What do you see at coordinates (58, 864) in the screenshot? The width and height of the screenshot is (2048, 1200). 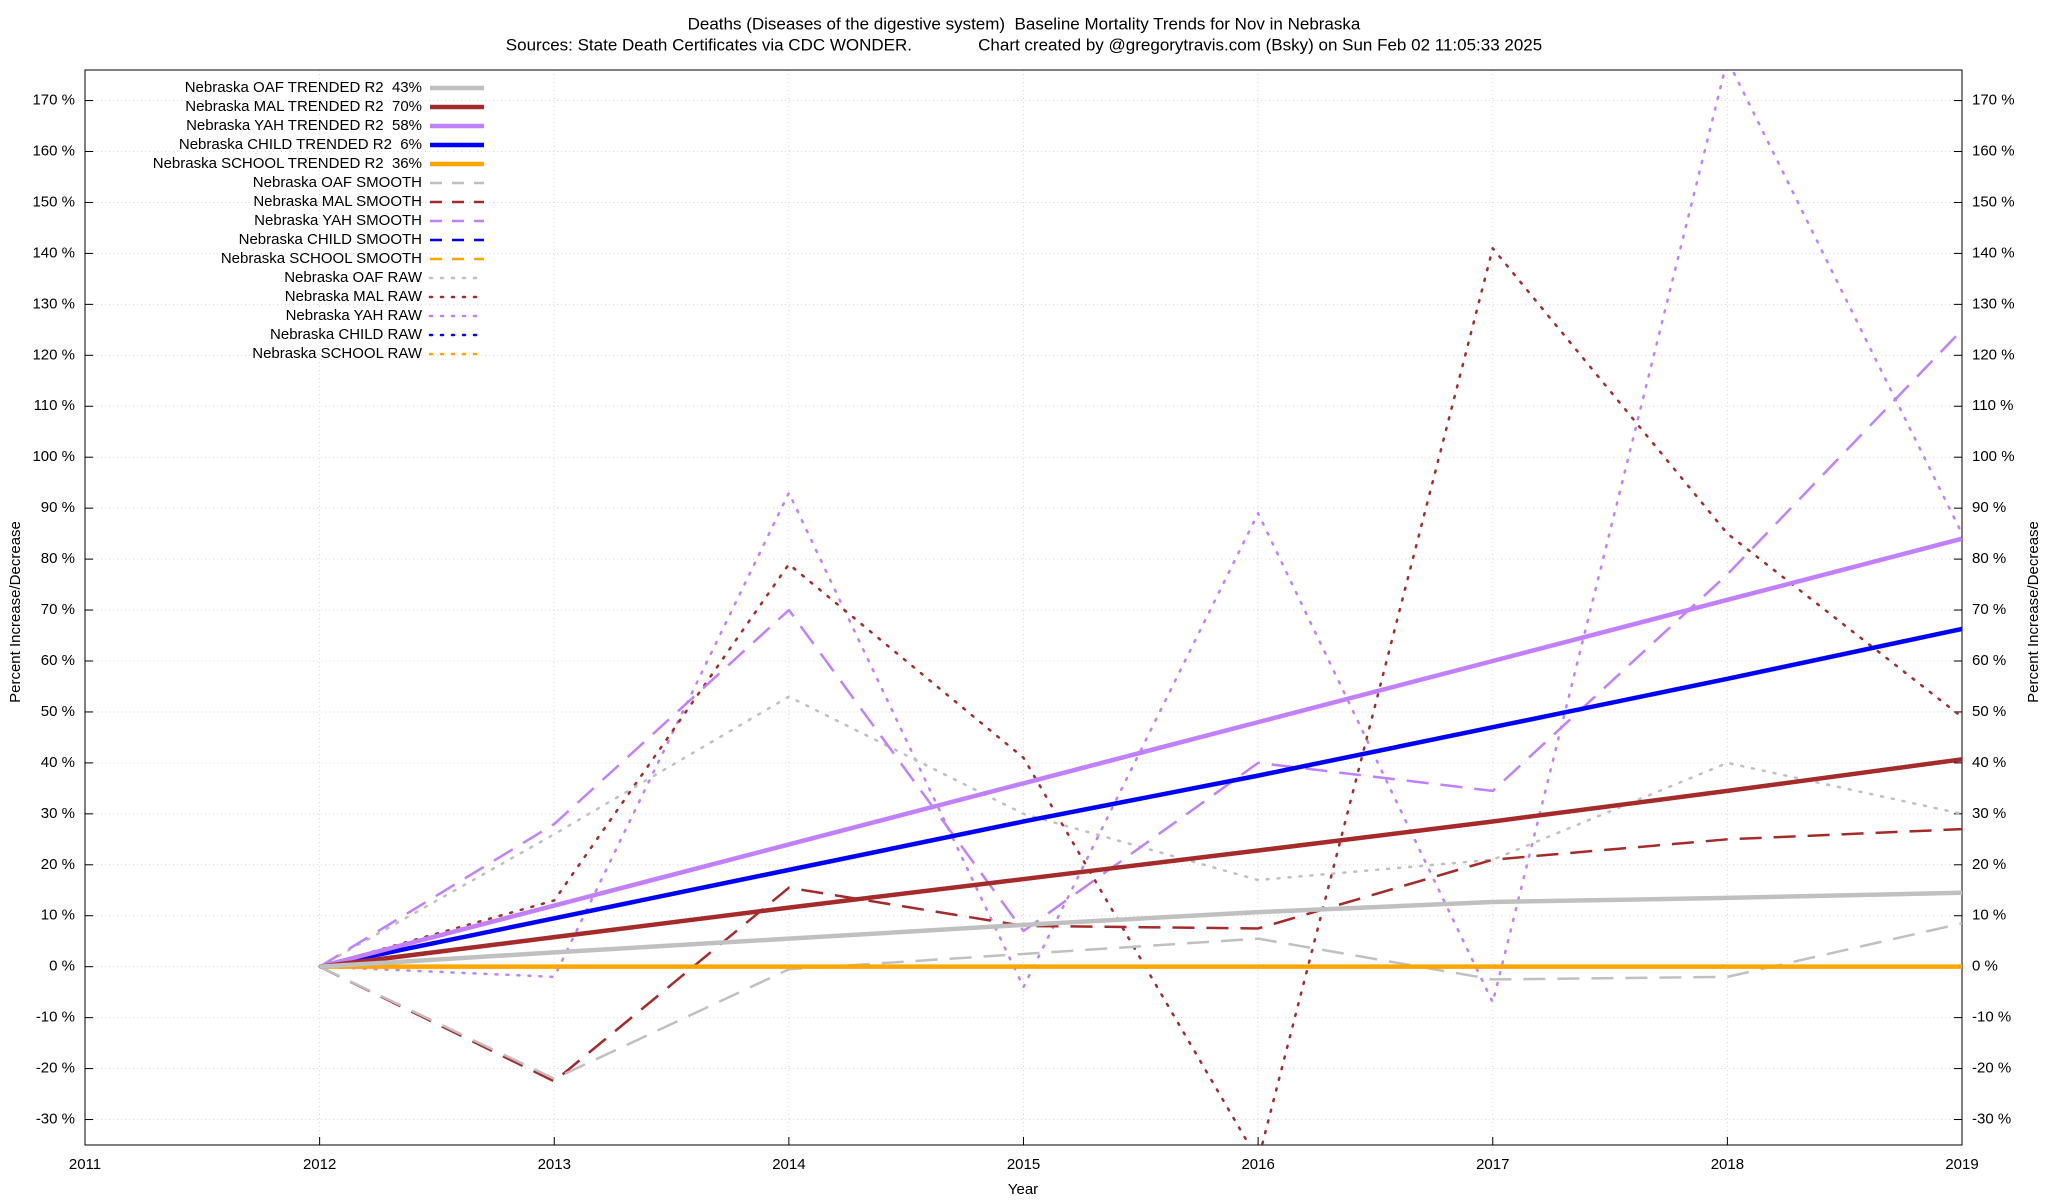 I see `y-tick-label: 20 %` at bounding box center [58, 864].